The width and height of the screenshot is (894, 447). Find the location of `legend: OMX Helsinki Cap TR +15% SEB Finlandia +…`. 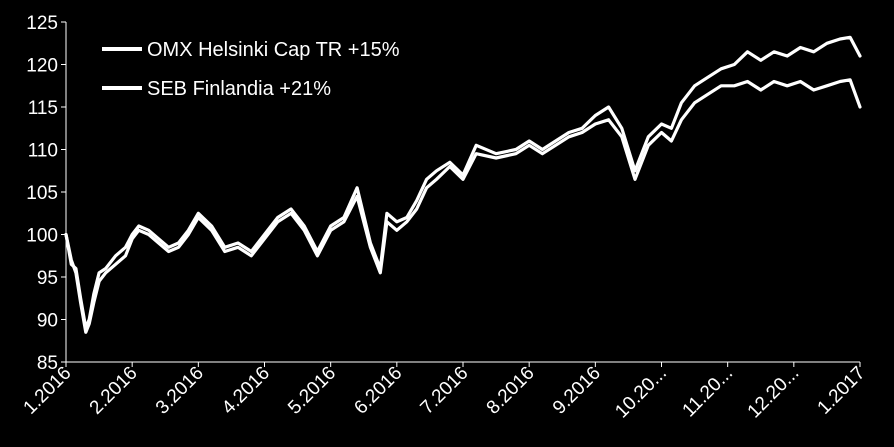

legend: OMX Helsinki Cap TR +15% SEB Finlandia +… is located at coordinates (251, 69).